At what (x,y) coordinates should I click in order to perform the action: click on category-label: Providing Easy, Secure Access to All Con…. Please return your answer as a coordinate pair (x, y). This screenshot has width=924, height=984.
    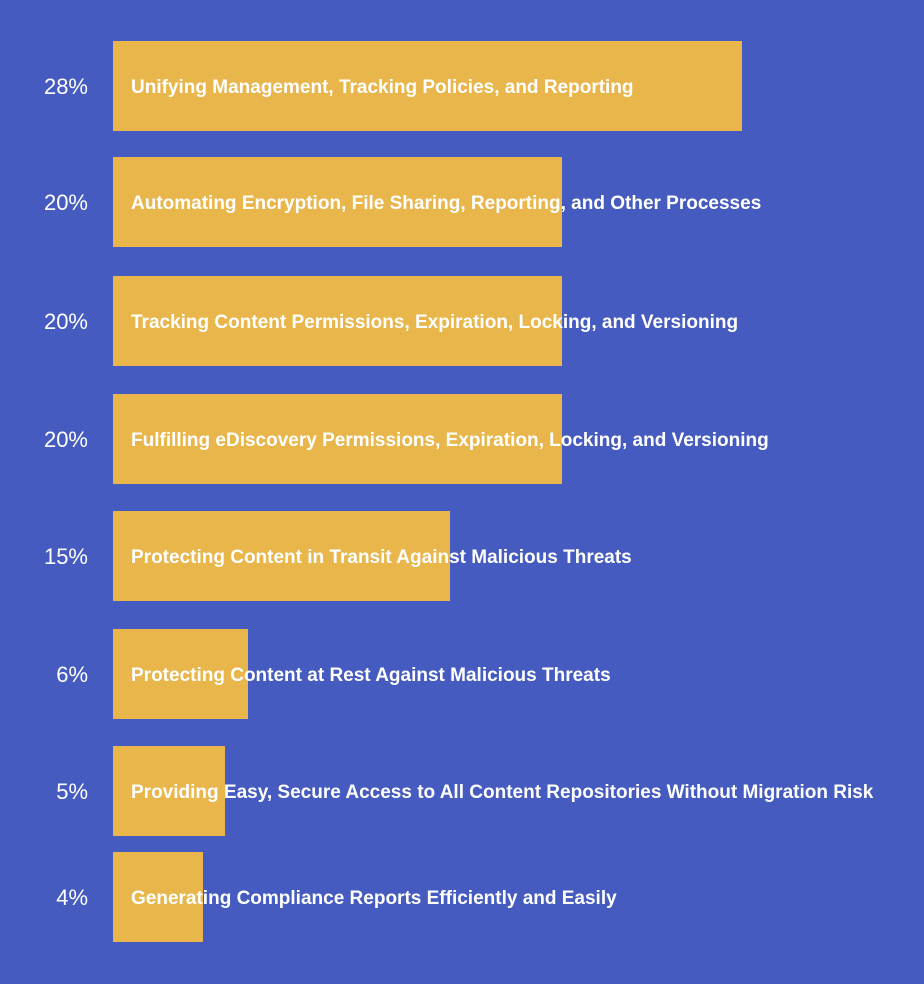
    Looking at the image, I should click on (502, 792).